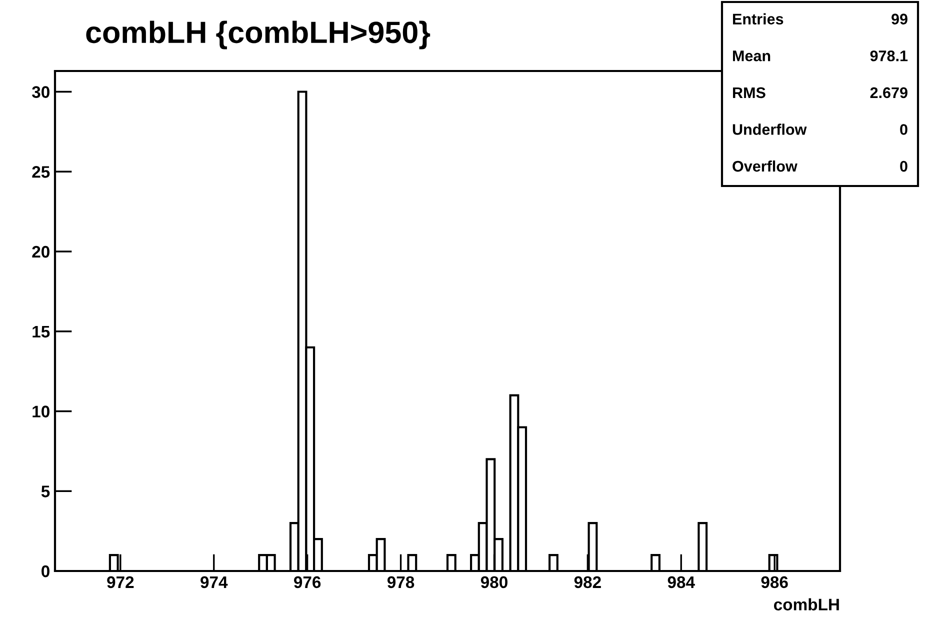 The image size is (925, 622). Describe the element at coordinates (681, 582) in the screenshot. I see `x-tick-label: 984` at that location.